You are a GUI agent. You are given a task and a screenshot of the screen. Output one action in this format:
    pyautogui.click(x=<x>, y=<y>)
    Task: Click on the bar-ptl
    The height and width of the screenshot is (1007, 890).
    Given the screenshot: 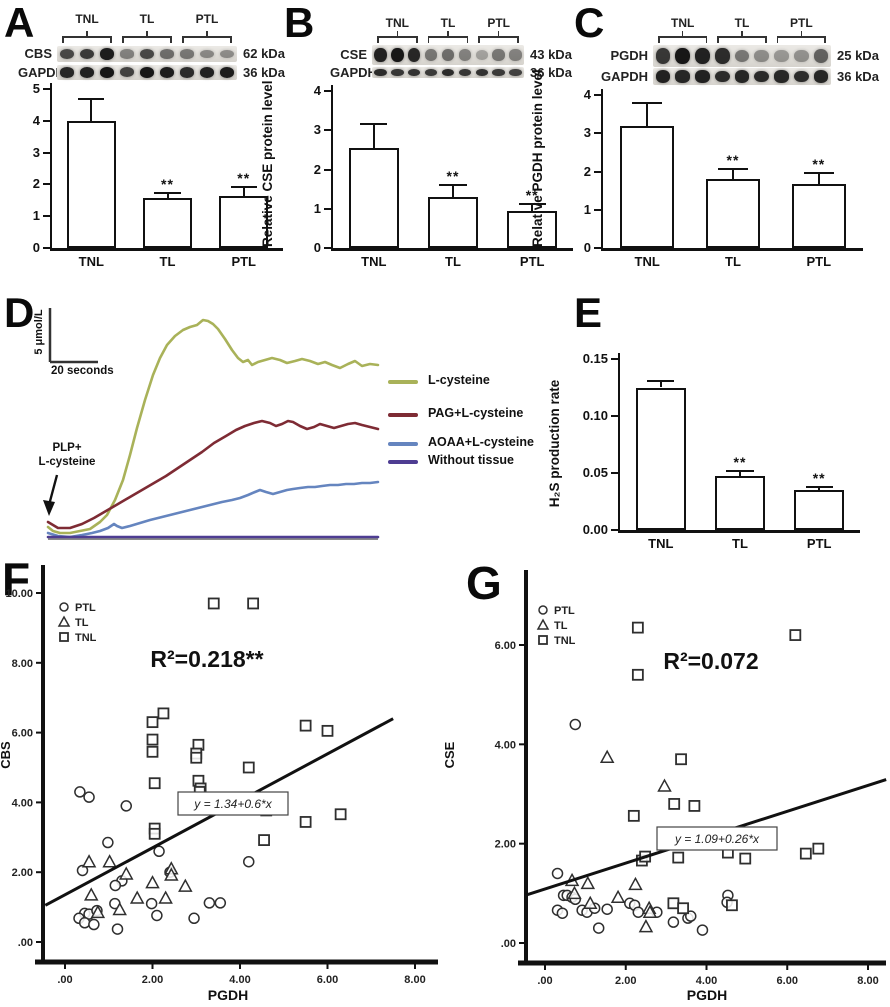 What is the action you would take?
    pyautogui.click(x=532, y=229)
    